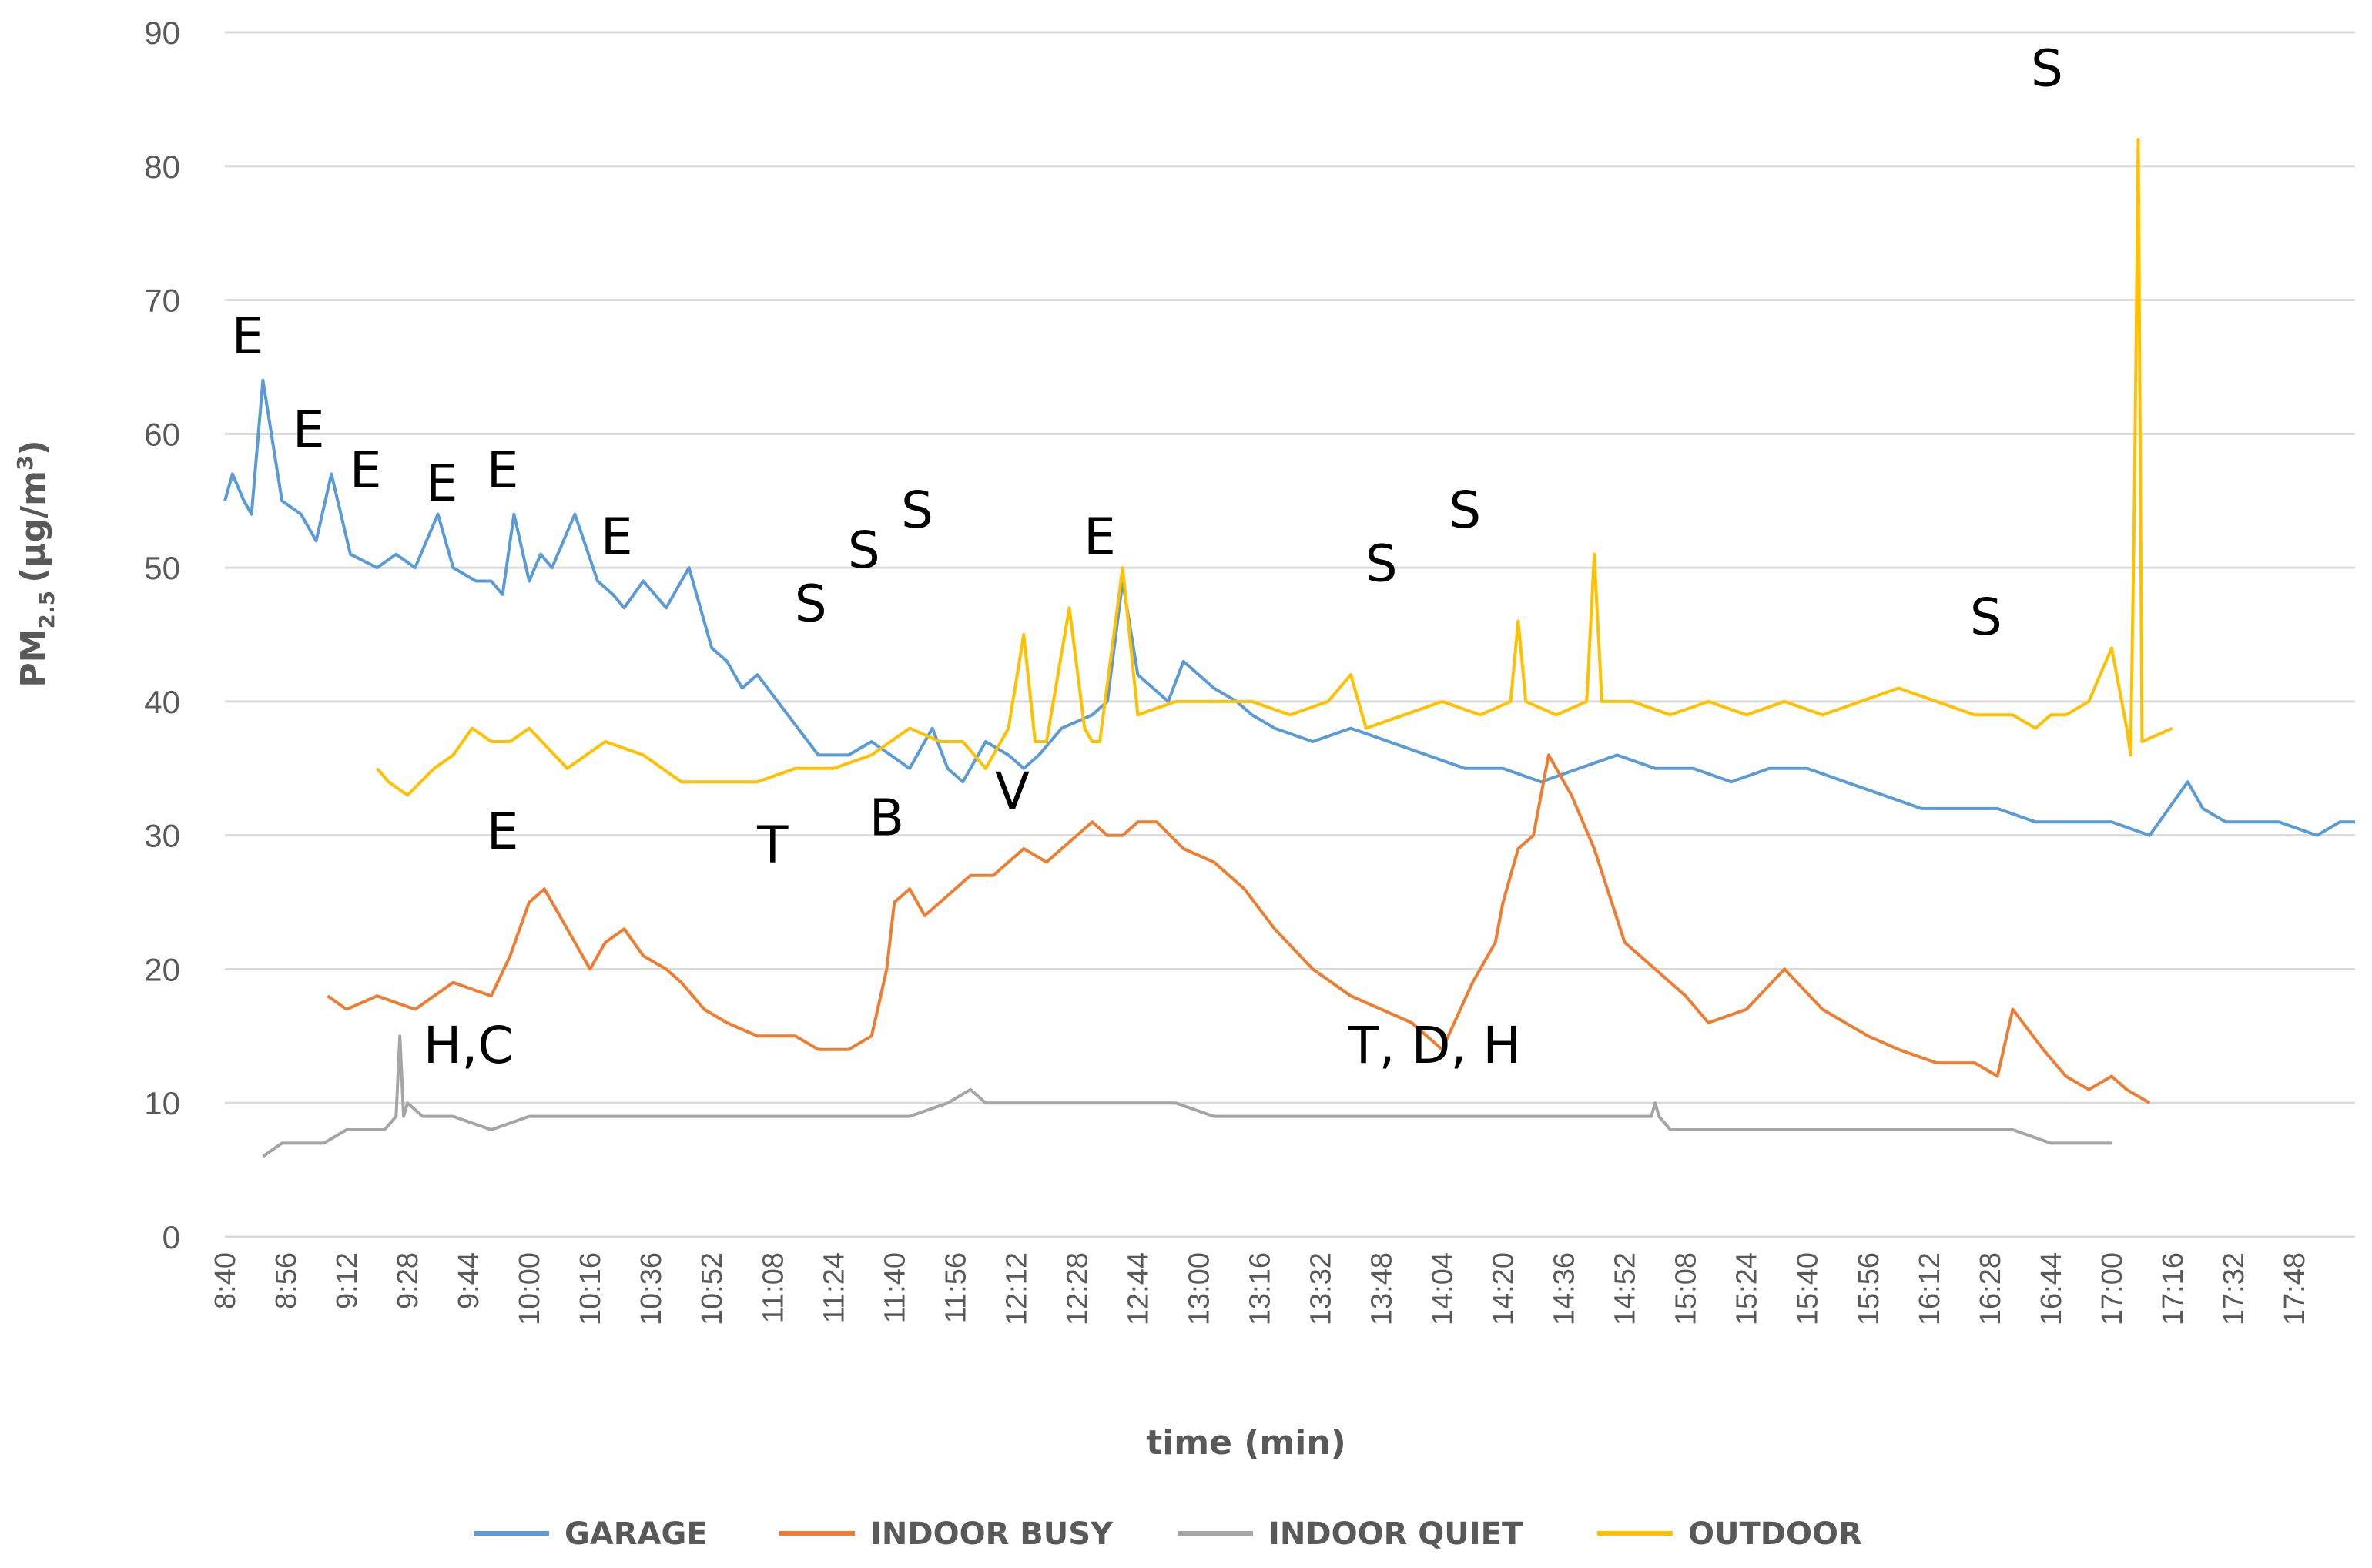 This screenshot has height=1568, width=2372. Describe the element at coordinates (1443, 1289) in the screenshot. I see `x-tick-20: 14:04` at that location.